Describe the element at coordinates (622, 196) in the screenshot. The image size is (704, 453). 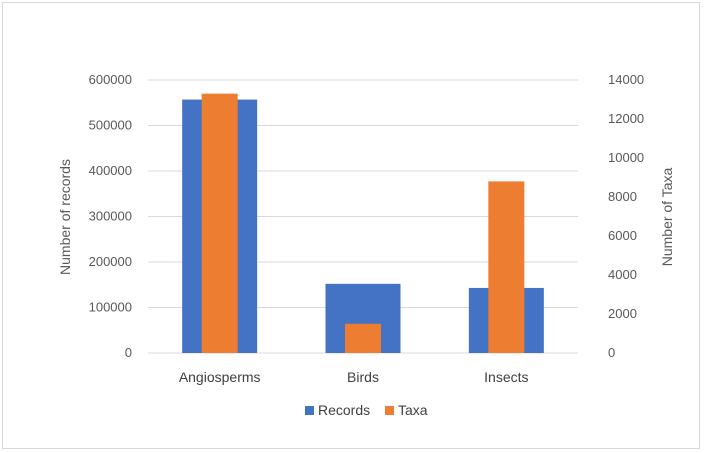
I see `right-tick-label: 8000` at that location.